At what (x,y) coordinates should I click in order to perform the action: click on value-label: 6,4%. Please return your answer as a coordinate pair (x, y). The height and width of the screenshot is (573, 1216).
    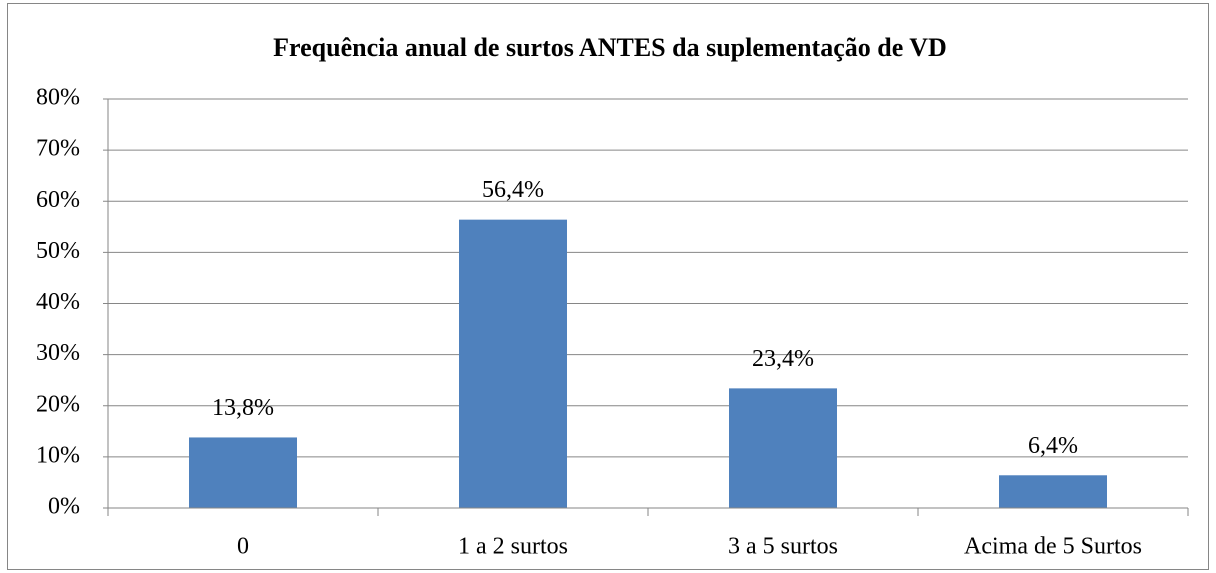
    Looking at the image, I should click on (1053, 446).